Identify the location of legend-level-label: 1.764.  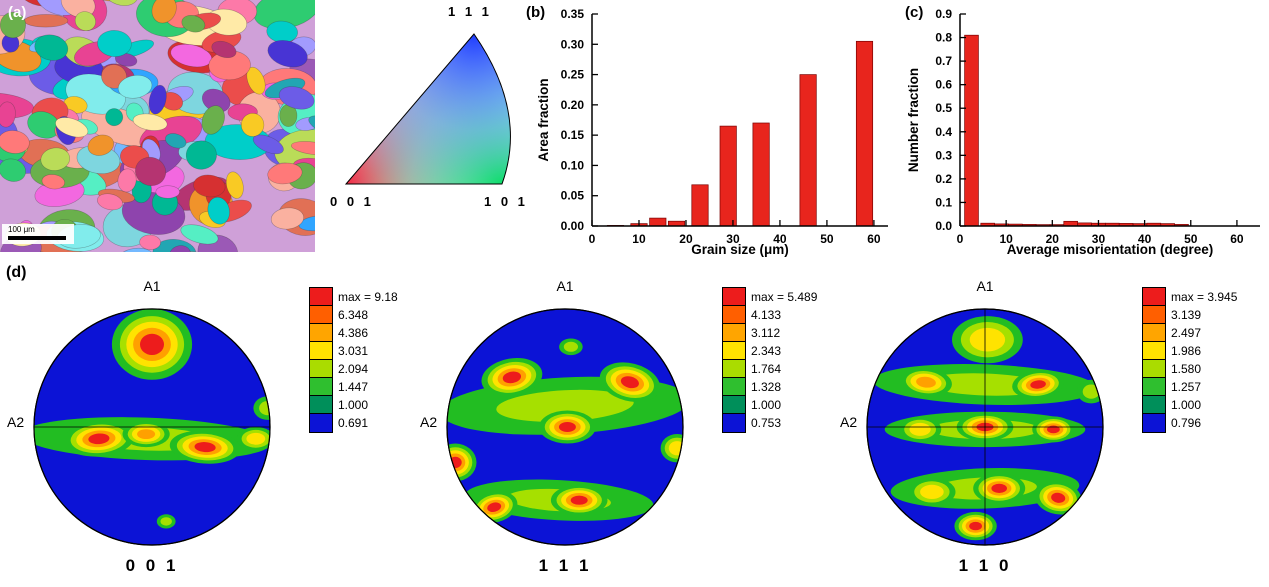
(766, 368).